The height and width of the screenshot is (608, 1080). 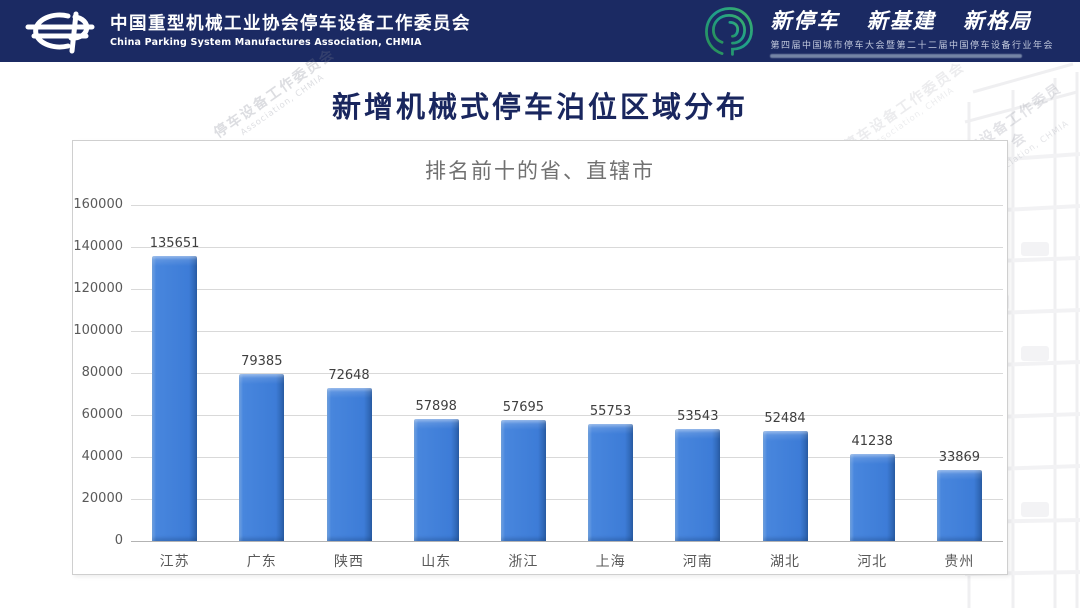 I want to click on y-tick-label: 0, so click(x=118, y=540).